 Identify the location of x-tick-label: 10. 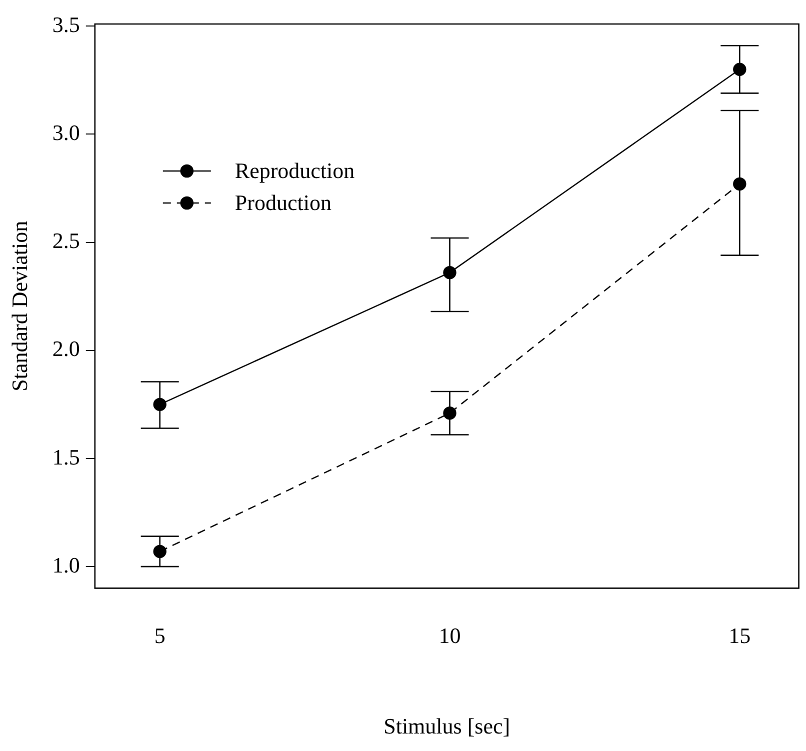
(449, 635).